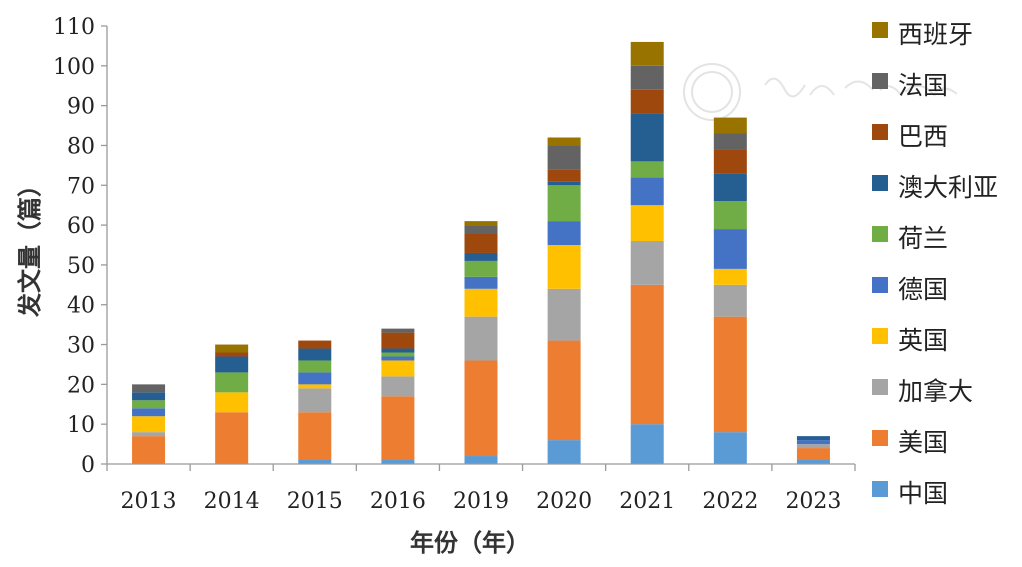 The height and width of the screenshot is (567, 1022). What do you see at coordinates (923, 85) in the screenshot?
I see `legend-label: 法国` at bounding box center [923, 85].